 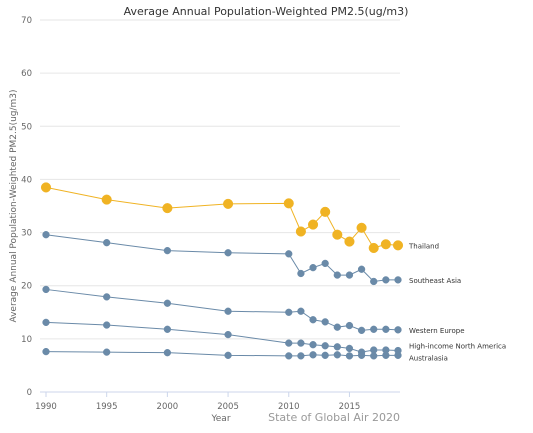 I want to click on y-tick-label: 10, so click(x=26, y=340).